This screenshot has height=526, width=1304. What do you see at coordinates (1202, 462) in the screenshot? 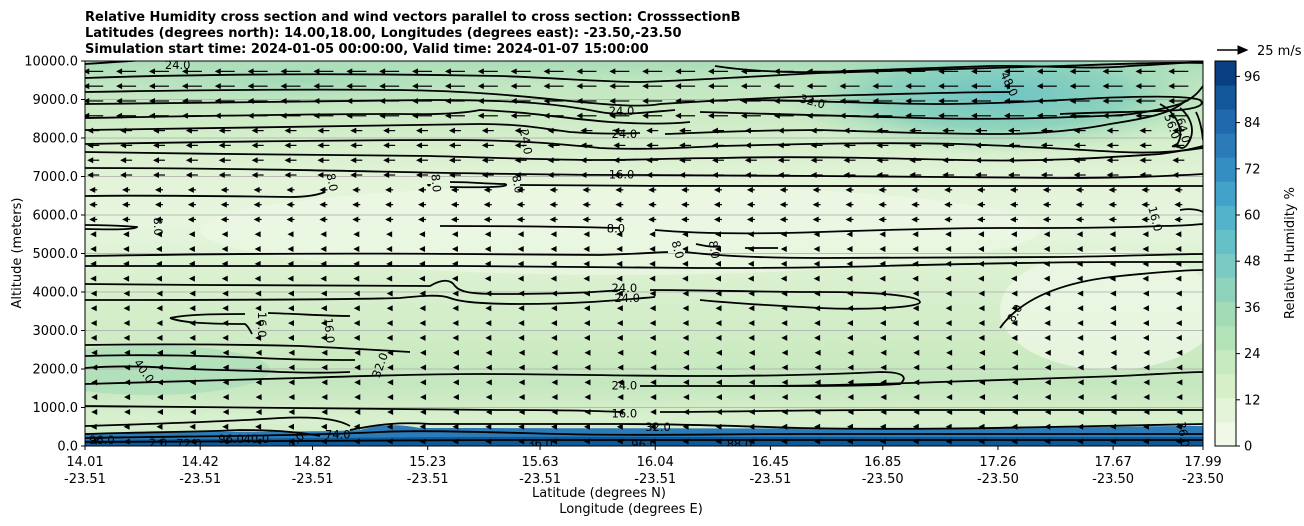
I see `x-tick-label-latitude: 17.99` at bounding box center [1202, 462].